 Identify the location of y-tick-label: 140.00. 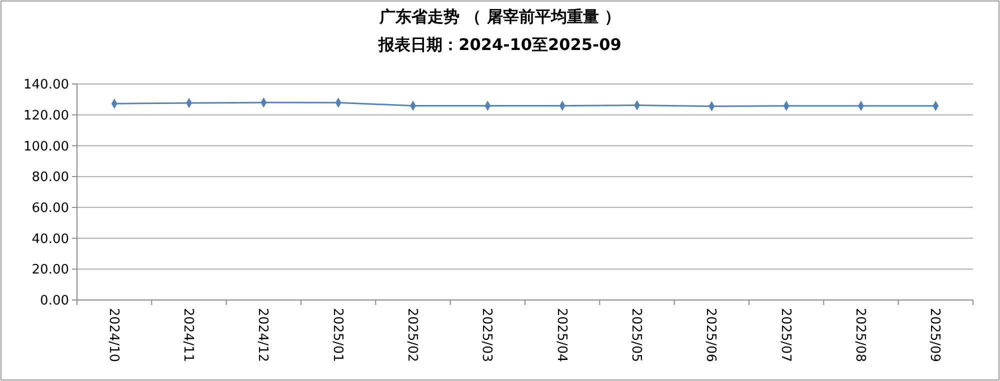
(46, 85).